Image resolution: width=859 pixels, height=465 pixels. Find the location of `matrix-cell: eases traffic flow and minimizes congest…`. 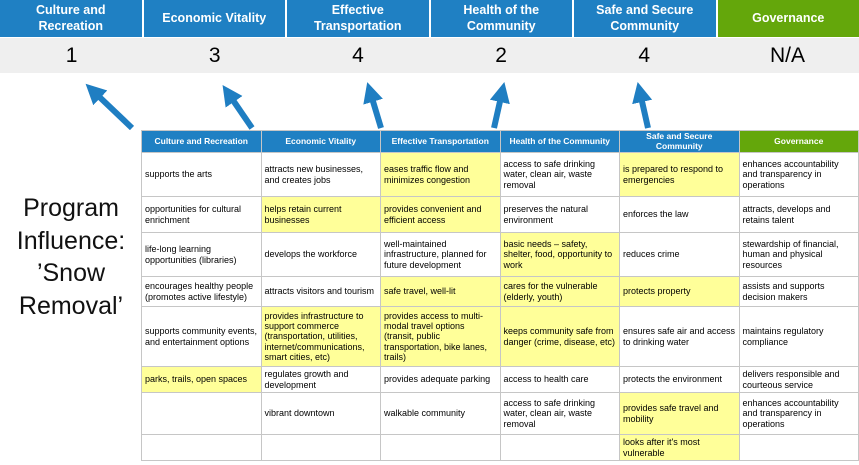

matrix-cell: eases traffic flow and minimizes congest… is located at coordinates (440, 174).